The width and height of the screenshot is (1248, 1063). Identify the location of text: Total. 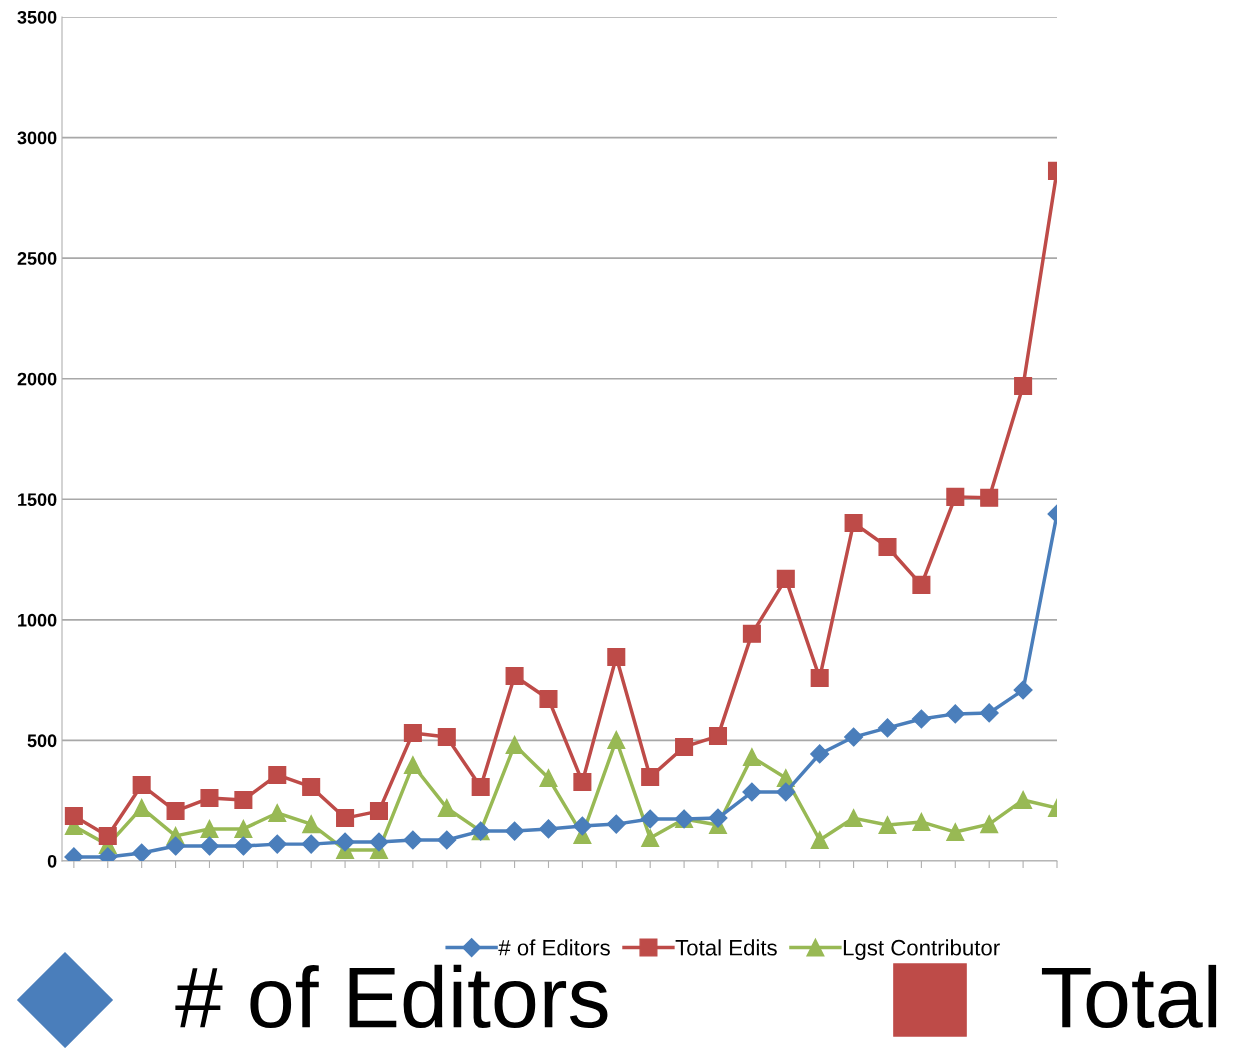
(1129, 996).